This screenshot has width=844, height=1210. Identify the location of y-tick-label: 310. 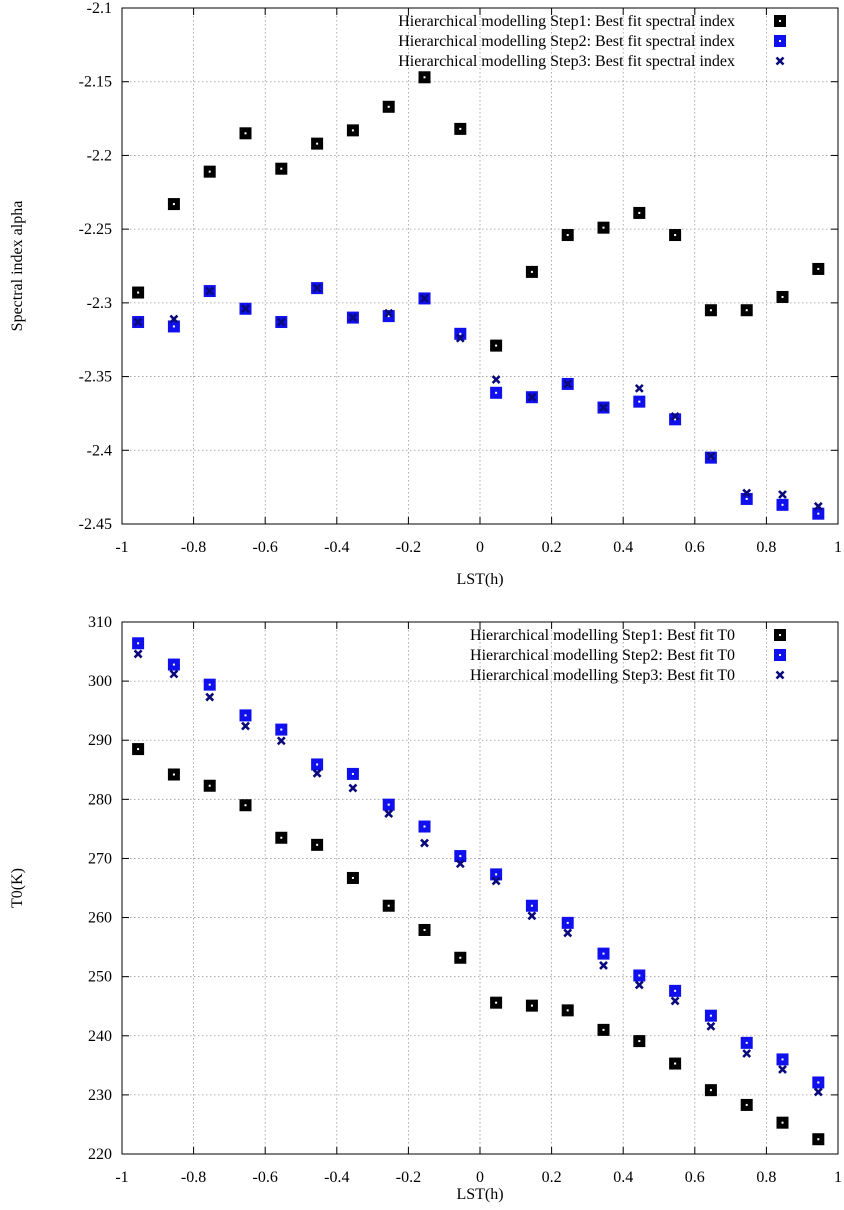
(100, 622).